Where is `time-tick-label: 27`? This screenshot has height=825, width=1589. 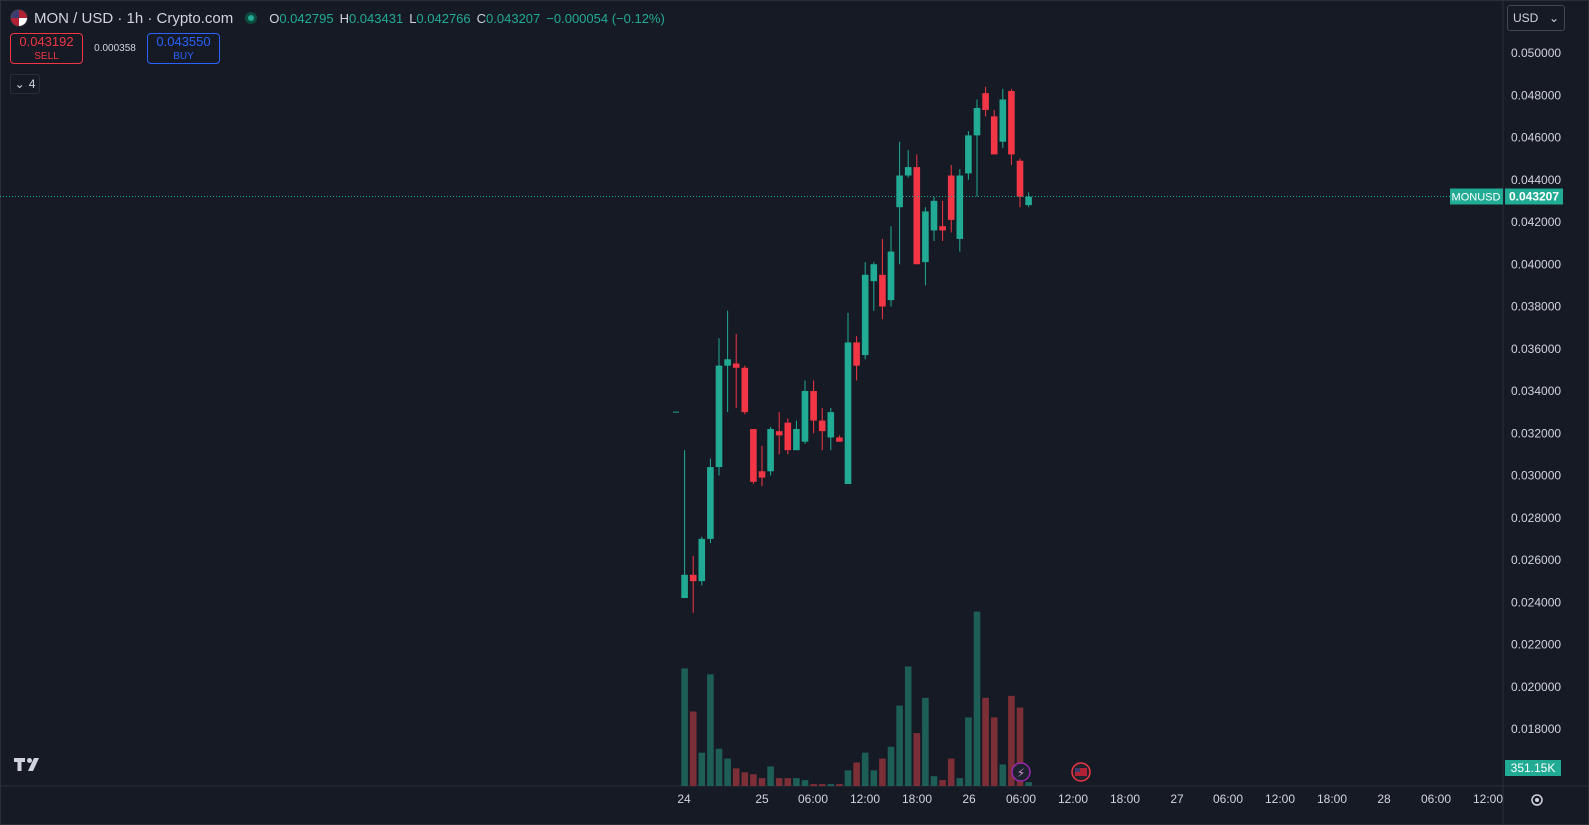 time-tick-label: 27 is located at coordinates (1177, 799).